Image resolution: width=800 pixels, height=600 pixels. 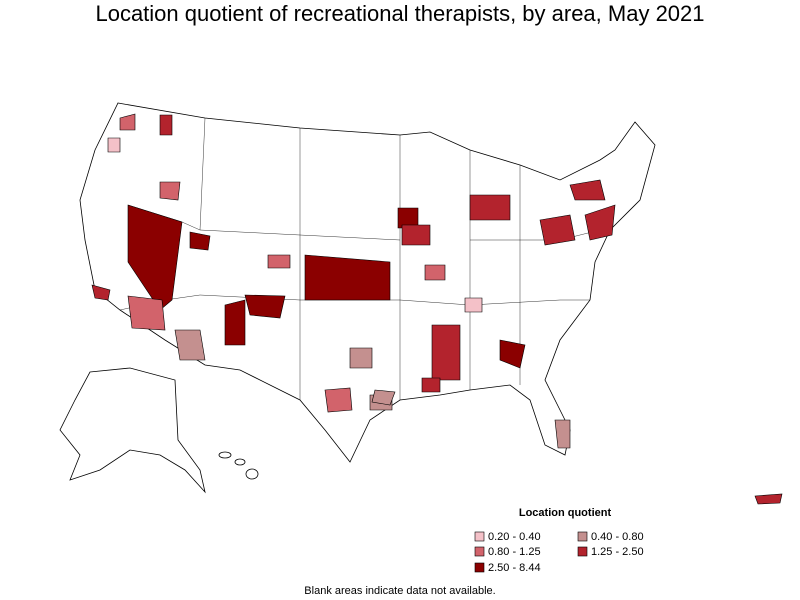 I want to click on legend-label: 0.40 - 0.80, so click(x=617, y=537).